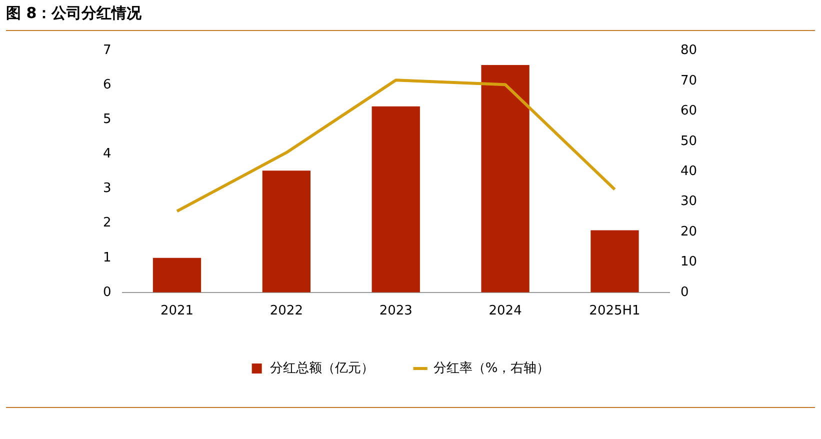 Image resolution: width=821 pixels, height=439 pixels. What do you see at coordinates (107, 292) in the screenshot?
I see `y-tick-label: 0` at bounding box center [107, 292].